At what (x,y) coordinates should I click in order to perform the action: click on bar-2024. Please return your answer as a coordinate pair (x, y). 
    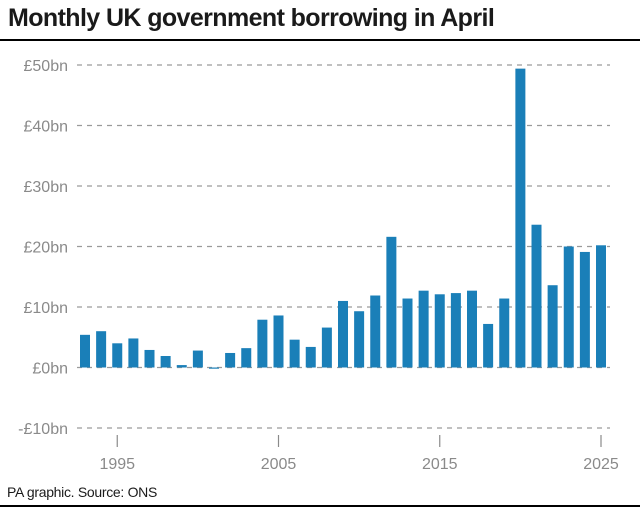
    Looking at the image, I should click on (584, 309).